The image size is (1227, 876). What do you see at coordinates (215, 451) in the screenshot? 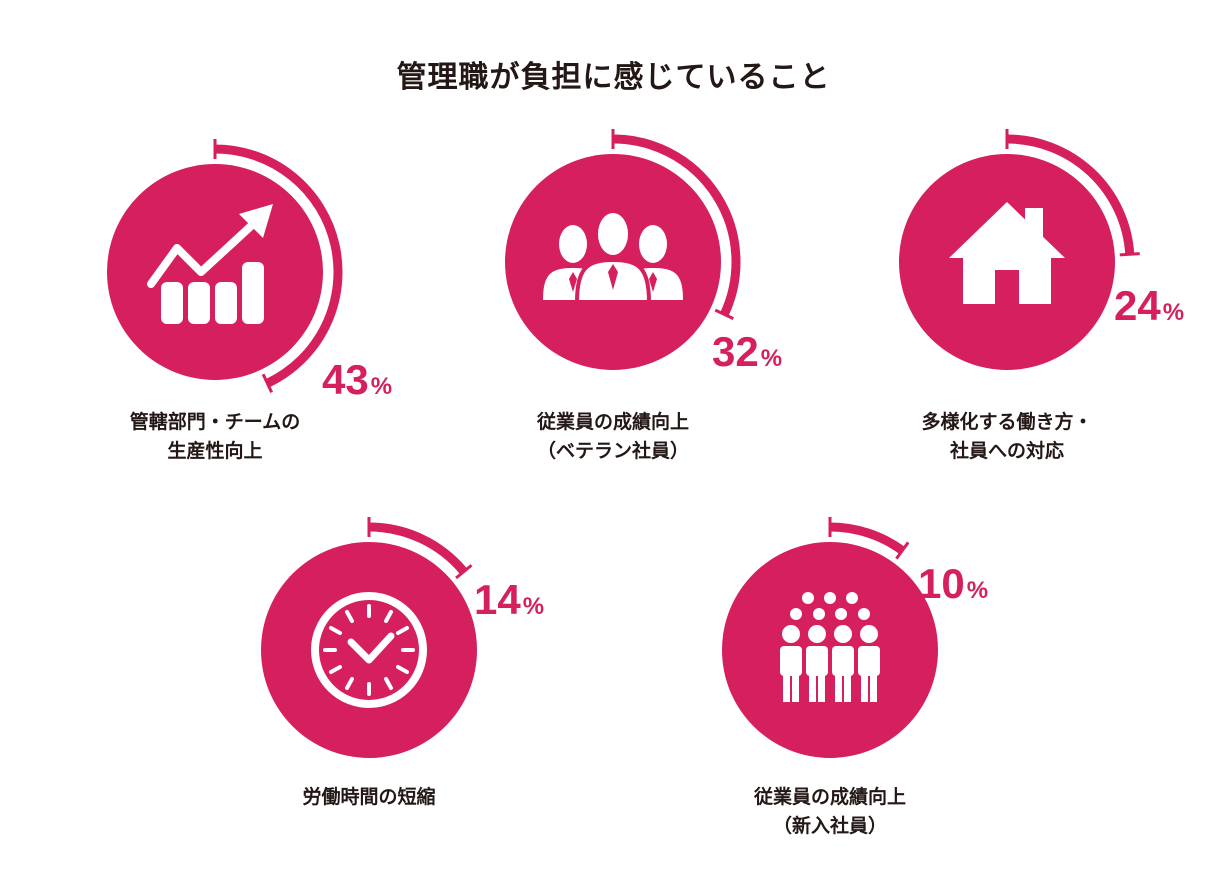
I see `category-label-line: 生産性向上` at bounding box center [215, 451].